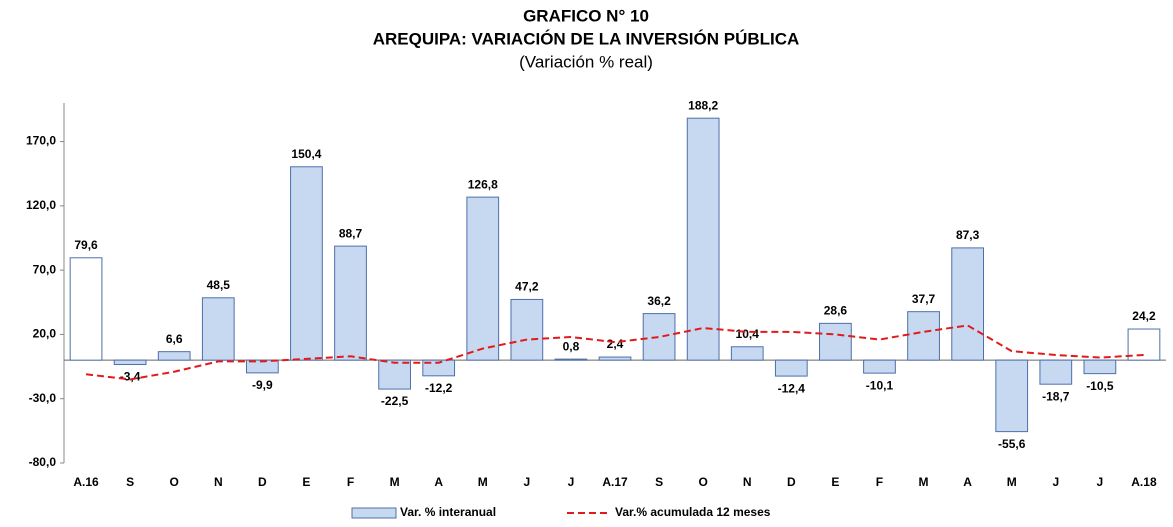  Describe the element at coordinates (130, 377) in the screenshot. I see `value-label: -3,4` at that location.